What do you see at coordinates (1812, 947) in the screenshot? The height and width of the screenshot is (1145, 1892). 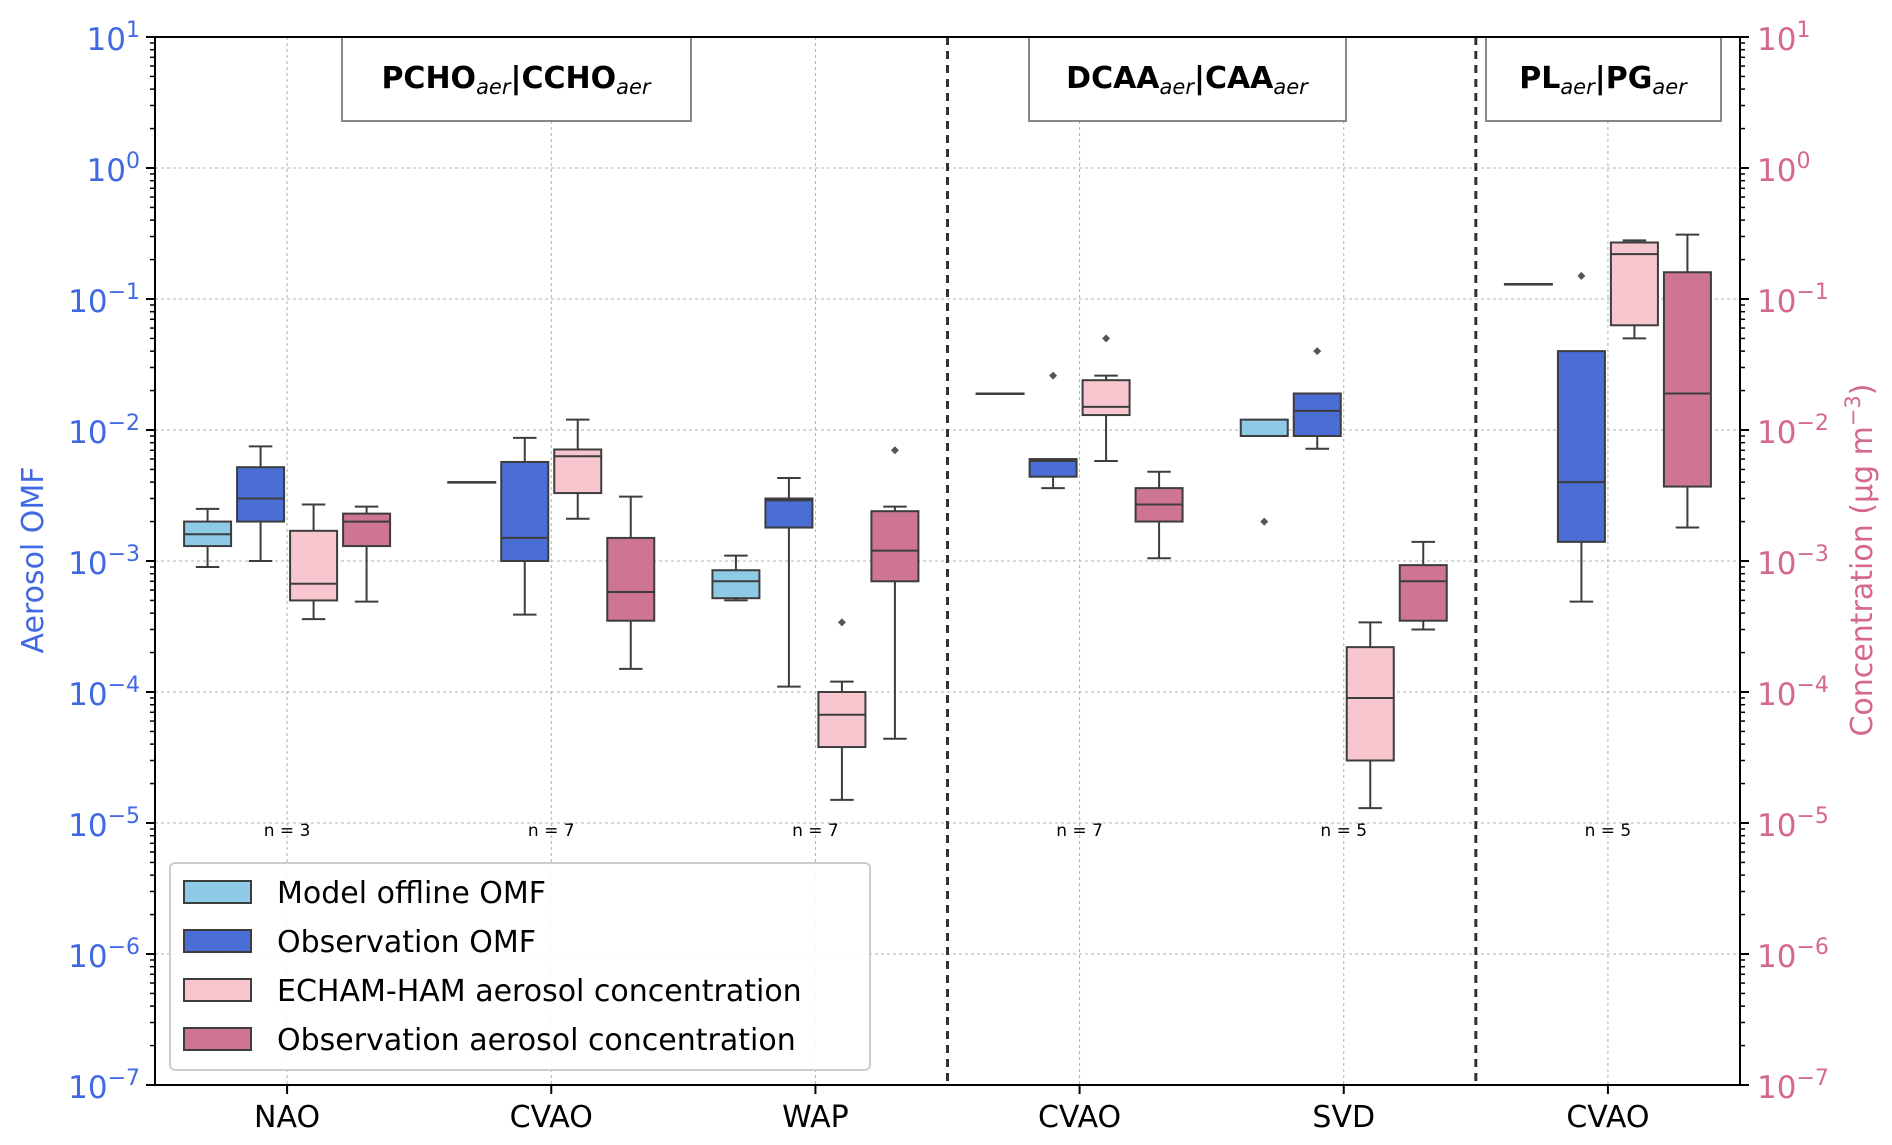 I see `y-right-tick-label-exp: −6` at bounding box center [1812, 947].